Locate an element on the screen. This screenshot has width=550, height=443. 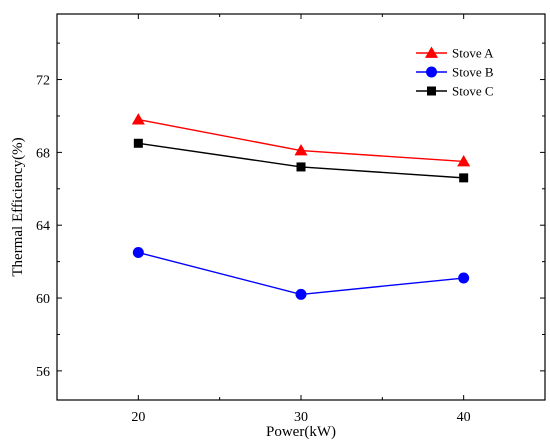
series-stove-b is located at coordinates (301, 273).